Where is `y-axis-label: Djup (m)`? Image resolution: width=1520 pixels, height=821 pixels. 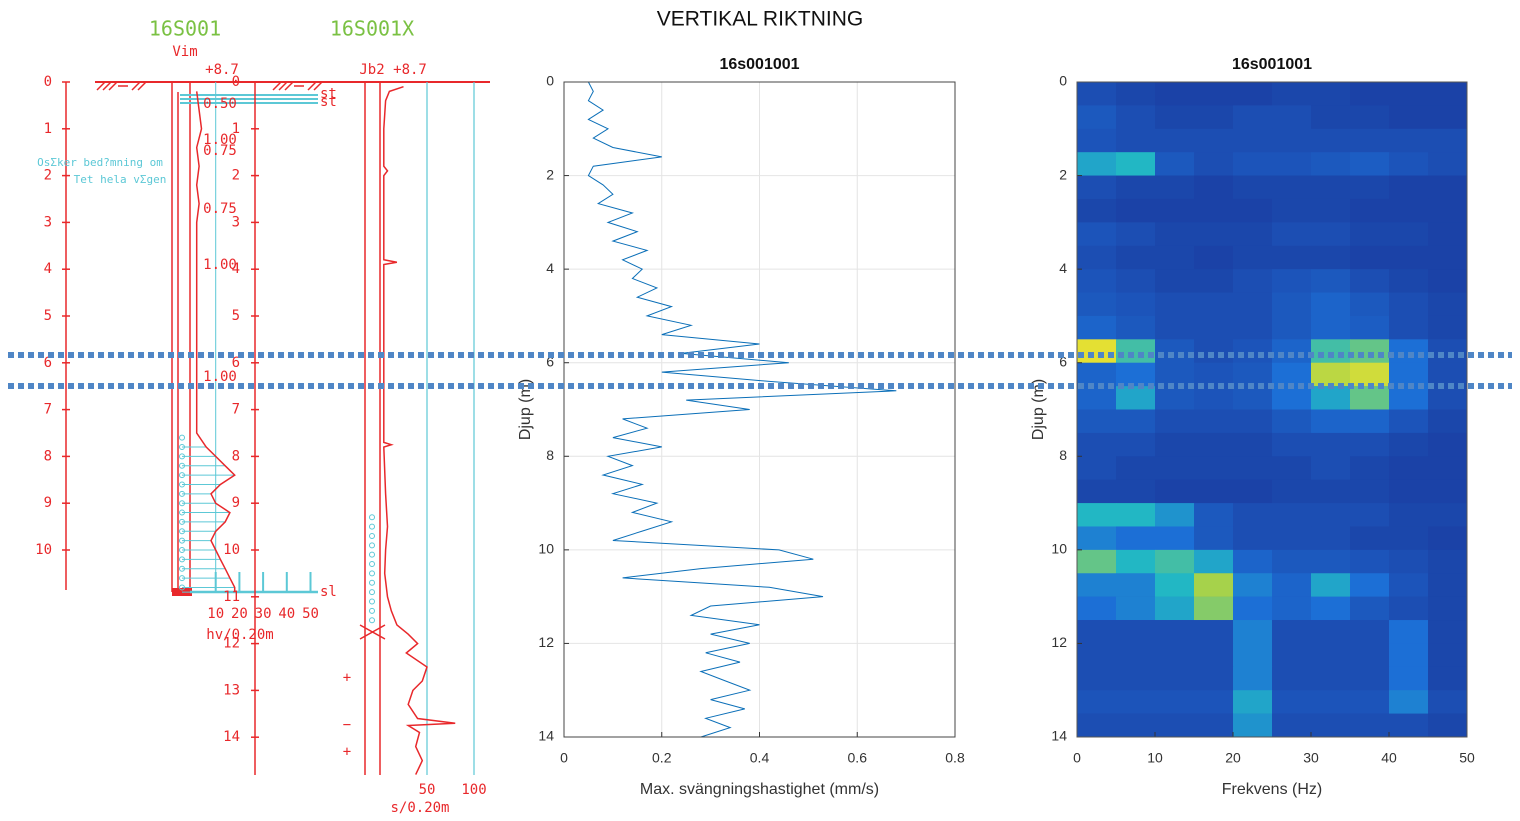
y-axis-label: Djup (m) is located at coordinates (1038, 409).